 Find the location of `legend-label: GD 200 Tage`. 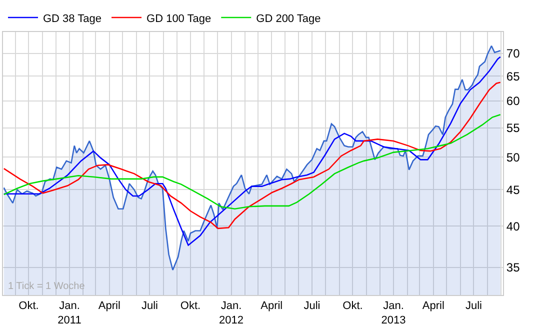

legend-label: GD 200 Tage is located at coordinates (288, 18).